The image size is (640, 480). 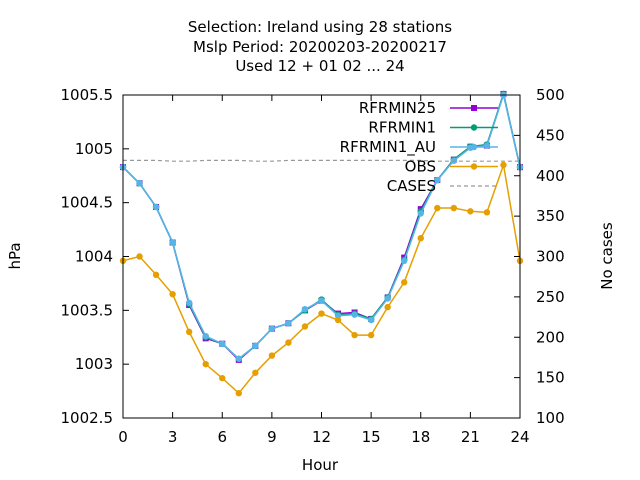 I want to click on legend-entry: RFRMIN25, so click(x=428, y=108).